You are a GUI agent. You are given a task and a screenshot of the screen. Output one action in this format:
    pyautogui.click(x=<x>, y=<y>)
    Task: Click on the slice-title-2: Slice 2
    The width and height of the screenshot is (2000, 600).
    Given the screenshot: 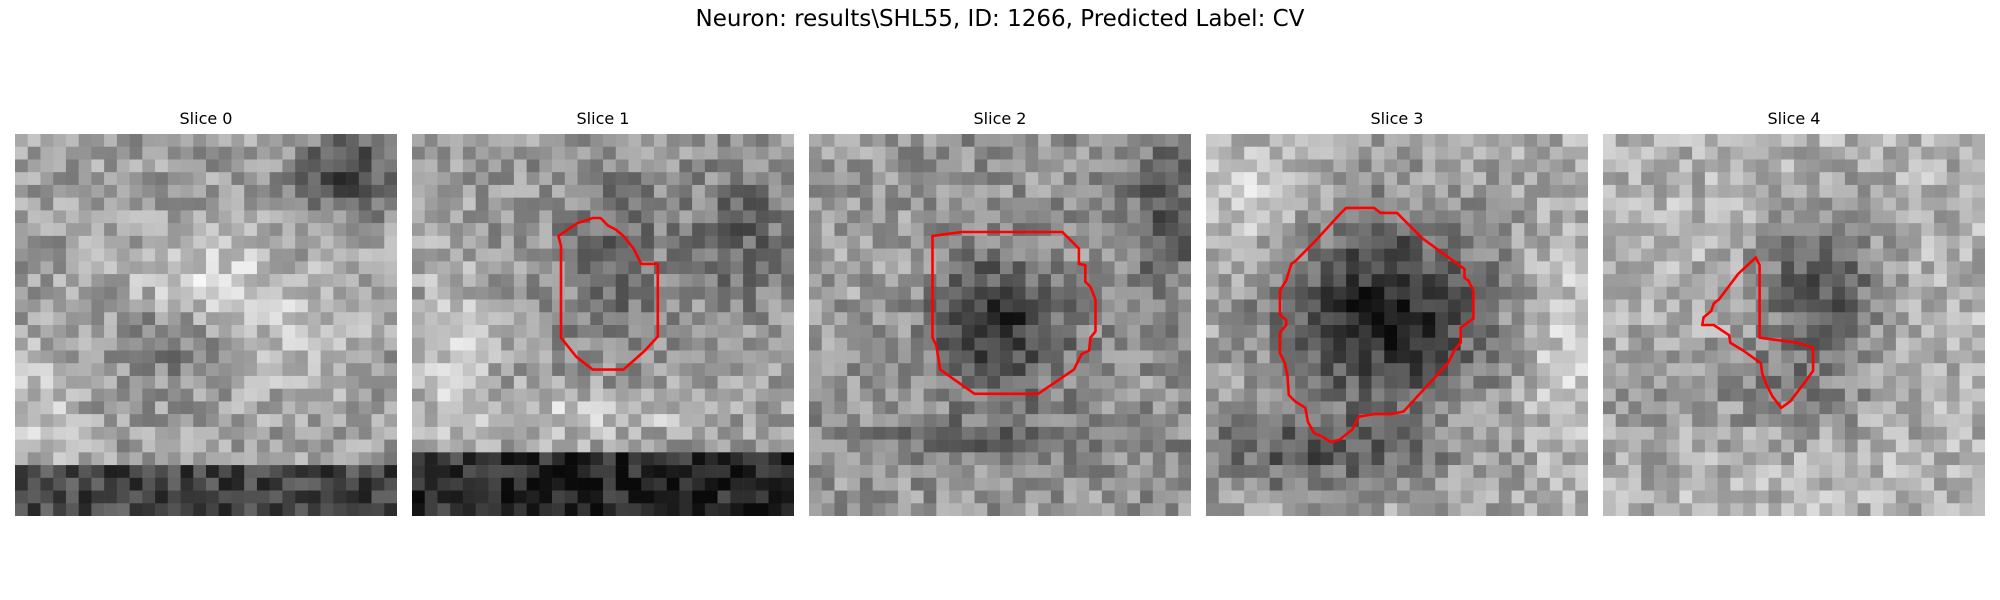 What is the action you would take?
    pyautogui.click(x=1000, y=118)
    